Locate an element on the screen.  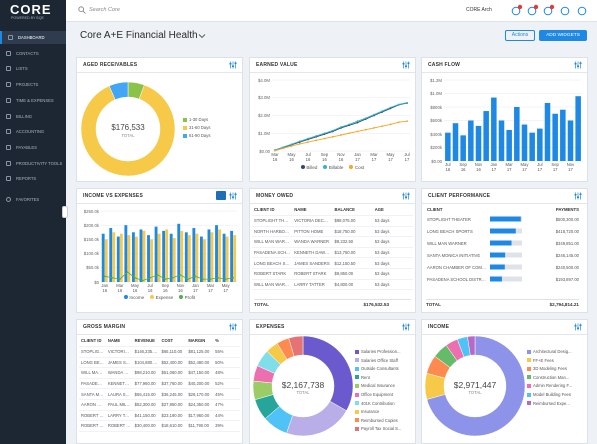
menu-item: PAYABLES is located at coordinates (33, 147).